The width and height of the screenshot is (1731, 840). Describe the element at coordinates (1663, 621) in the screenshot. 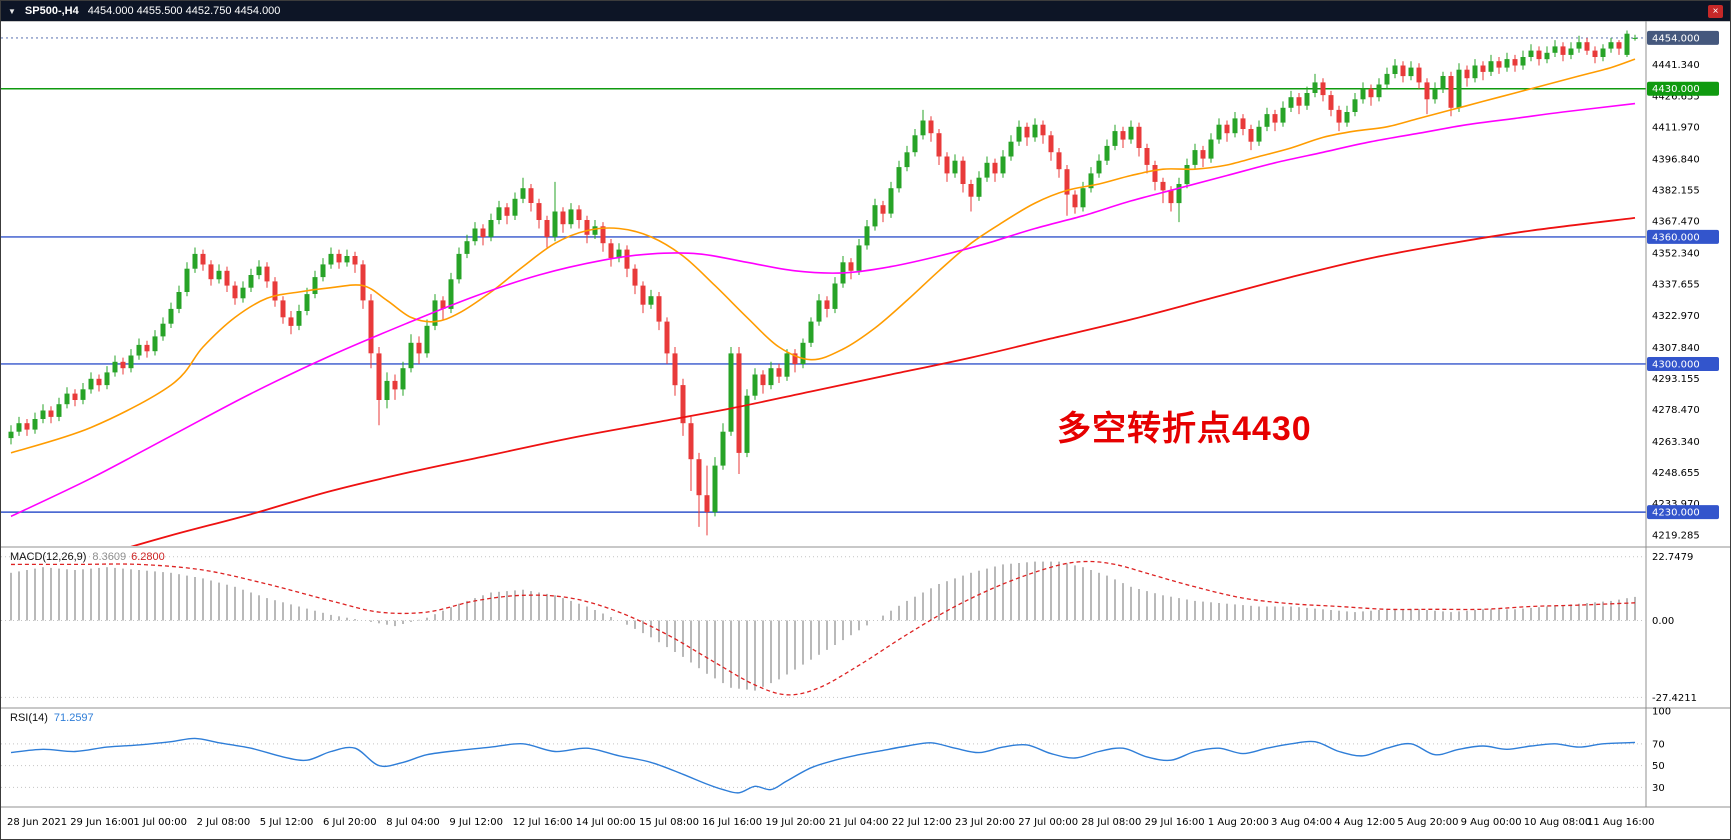

I see `svg-text: 0.00` at that location.